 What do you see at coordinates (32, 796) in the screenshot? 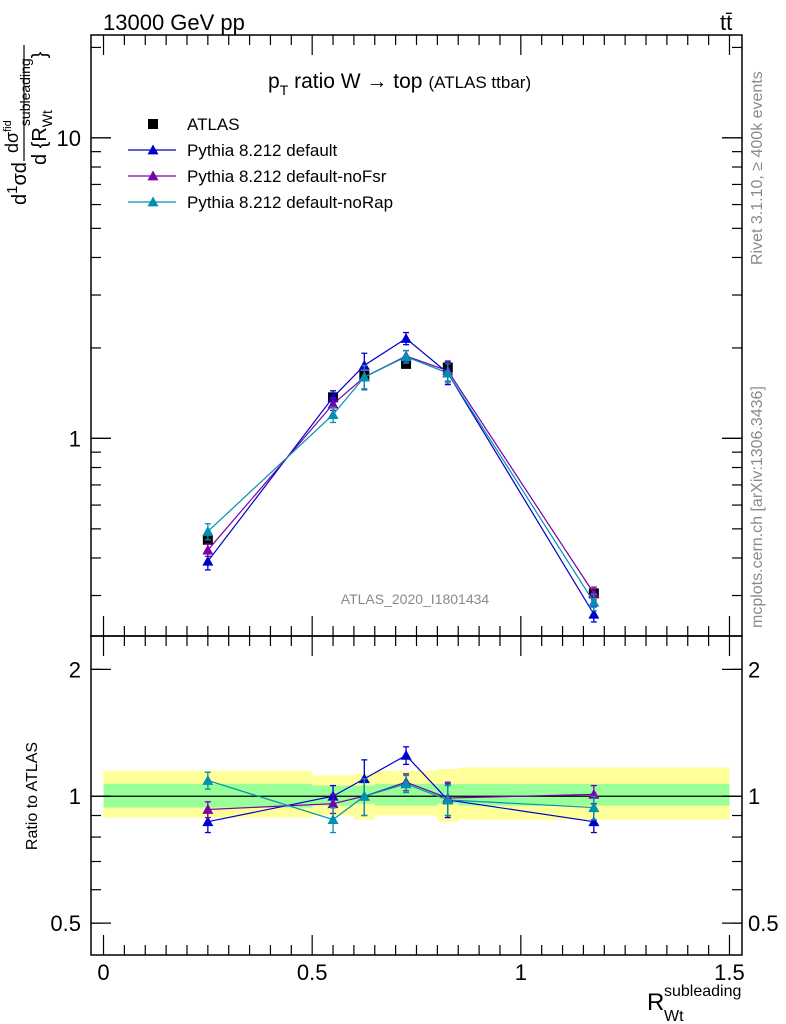
I see `ratio-y-axis-label: Ratio to ATLAS` at bounding box center [32, 796].